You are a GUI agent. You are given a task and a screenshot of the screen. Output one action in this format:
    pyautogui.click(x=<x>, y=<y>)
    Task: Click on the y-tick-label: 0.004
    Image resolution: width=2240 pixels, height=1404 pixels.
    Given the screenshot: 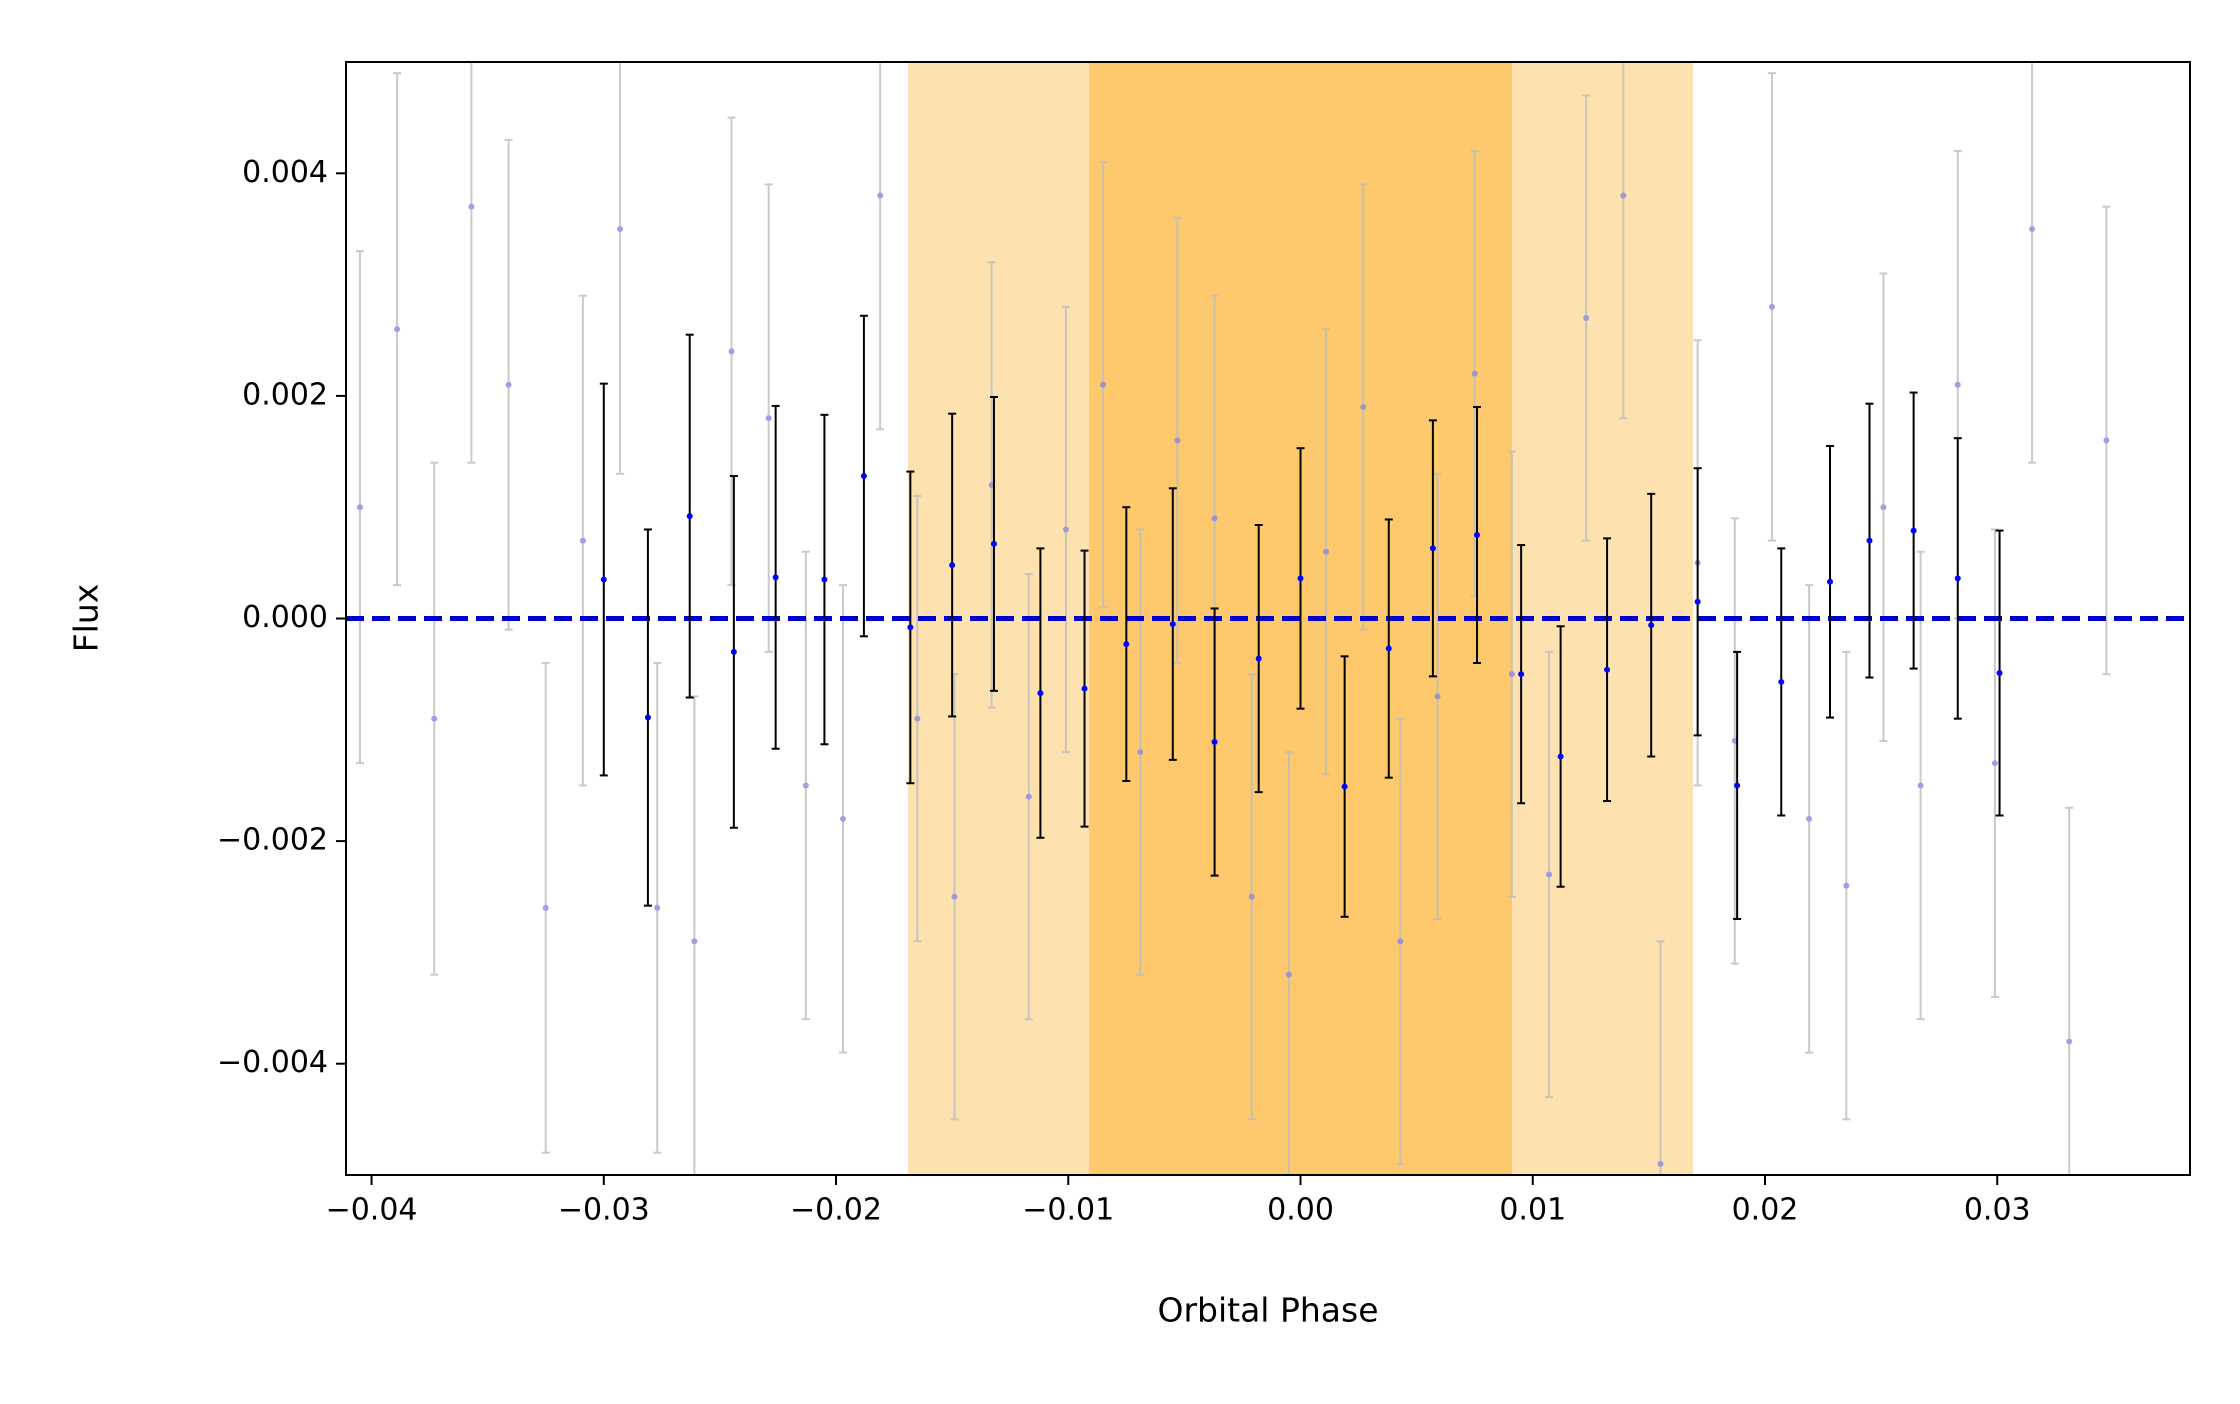 What is the action you would take?
    pyautogui.click(x=285, y=172)
    